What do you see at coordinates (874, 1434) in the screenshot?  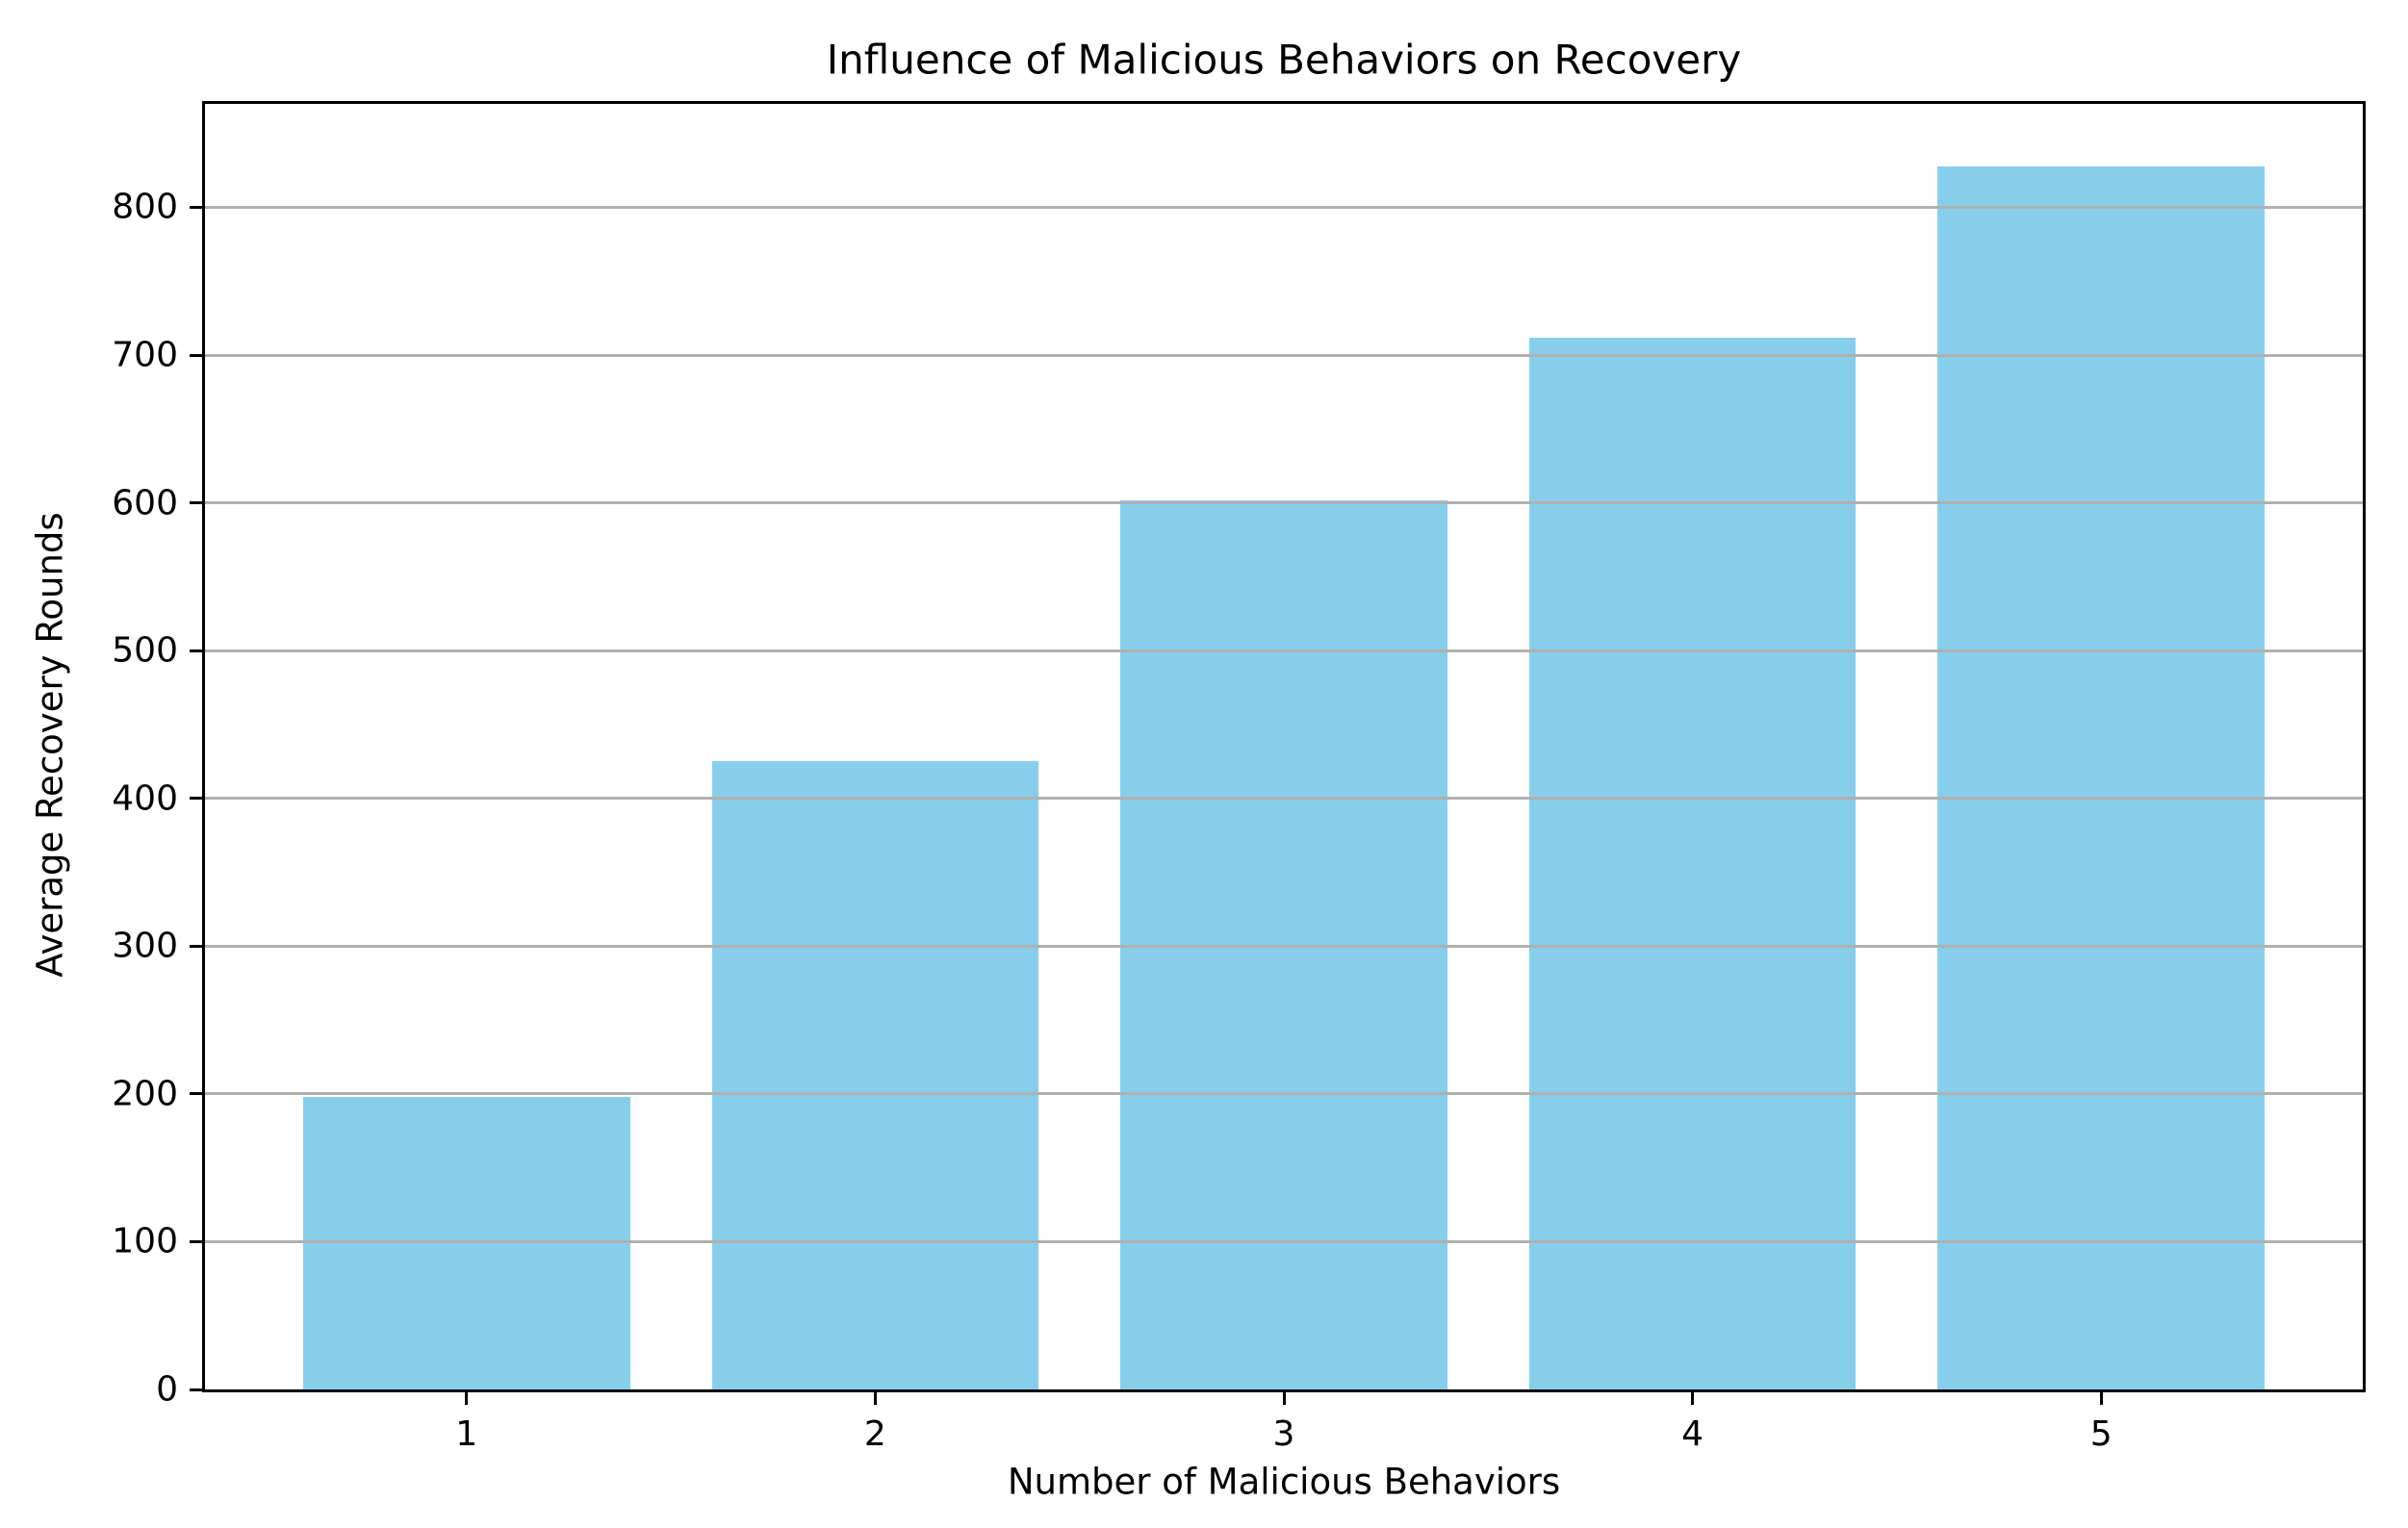 I see `x-tick-label-2: 2` at bounding box center [874, 1434].